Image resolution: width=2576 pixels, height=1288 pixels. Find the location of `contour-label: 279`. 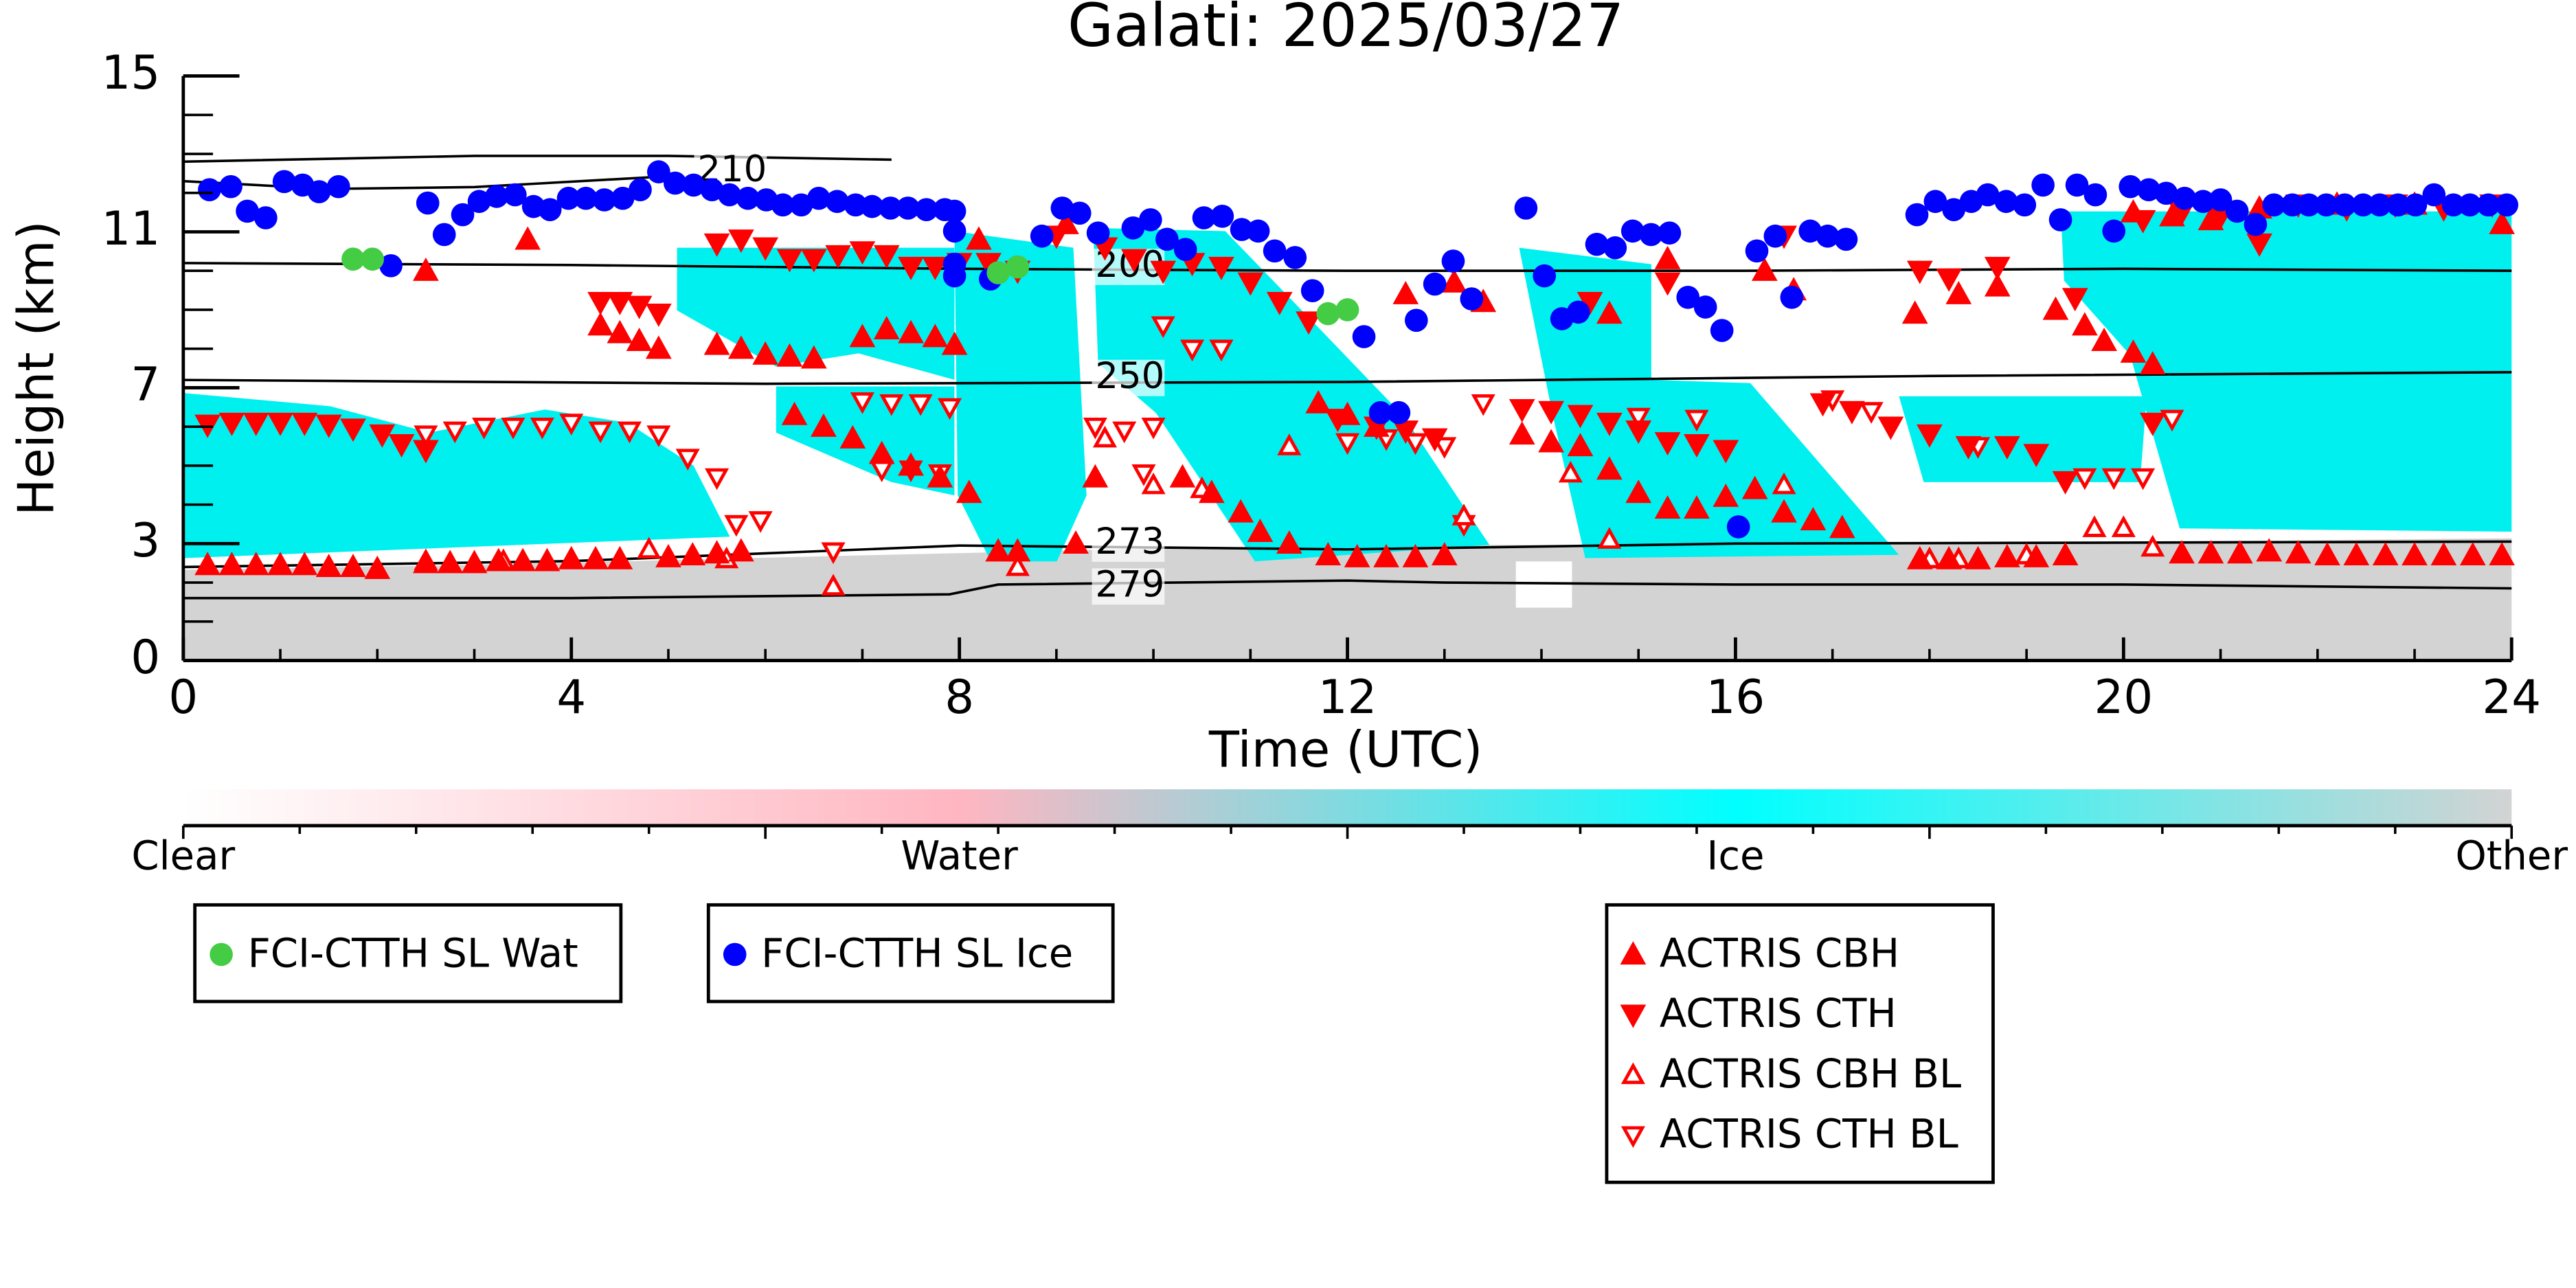

contour-label: 279 is located at coordinates (1129, 584).